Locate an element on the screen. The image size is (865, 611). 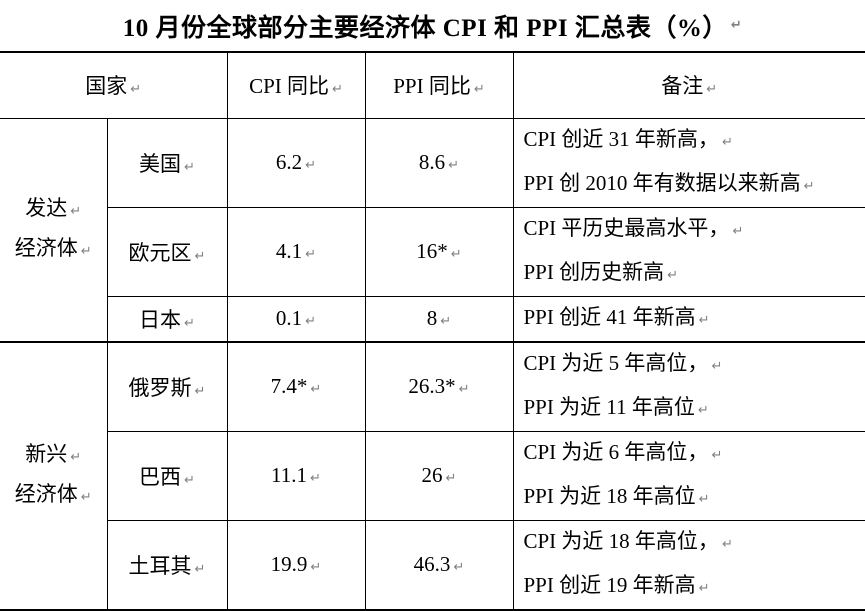
header-remark: 备注↵ is located at coordinates (689, 85).